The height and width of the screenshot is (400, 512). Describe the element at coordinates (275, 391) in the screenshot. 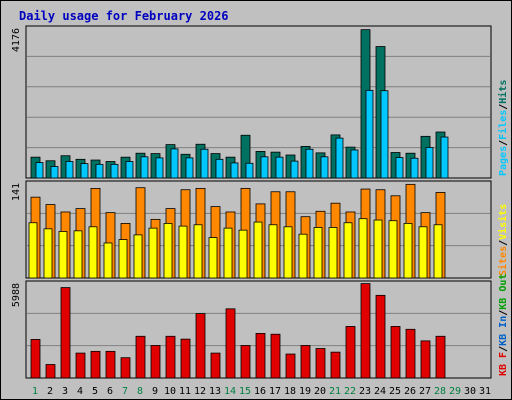

I see `x-tick-day-17: 17` at that location.